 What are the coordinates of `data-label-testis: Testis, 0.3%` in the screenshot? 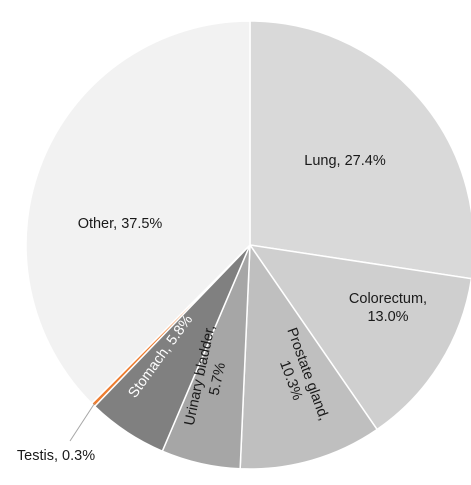 It's located at (56, 456).